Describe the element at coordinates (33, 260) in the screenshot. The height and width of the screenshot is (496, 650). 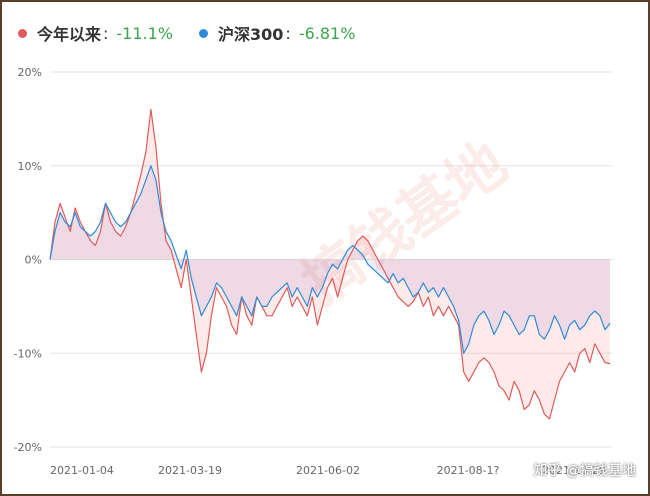
I see `y-tick-label: 0%` at that location.